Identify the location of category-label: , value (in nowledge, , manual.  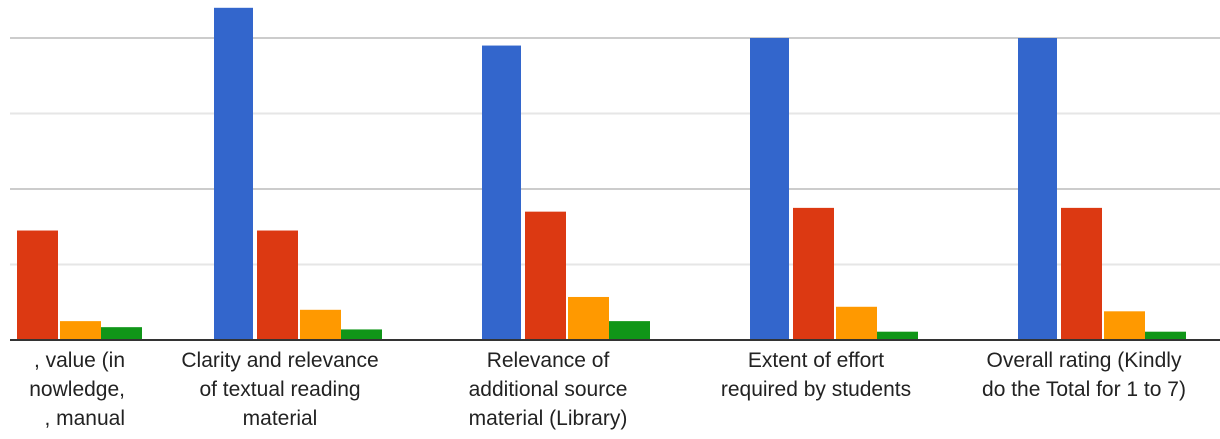
(77, 389).